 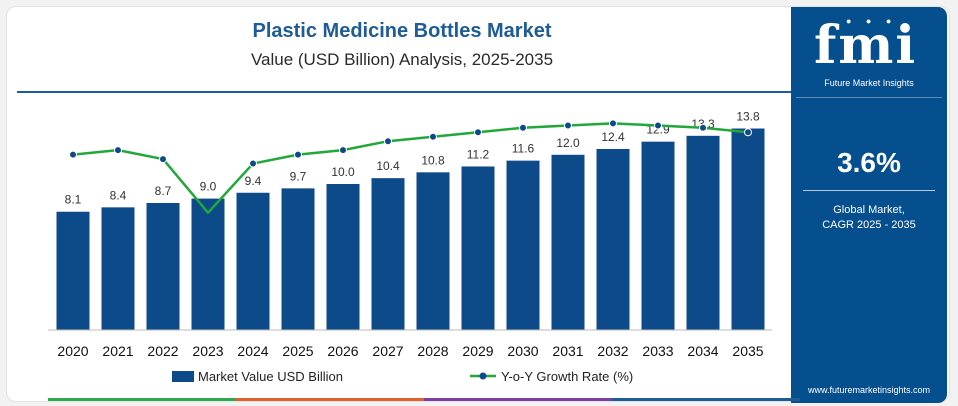 I want to click on bar-2032, so click(x=613, y=239).